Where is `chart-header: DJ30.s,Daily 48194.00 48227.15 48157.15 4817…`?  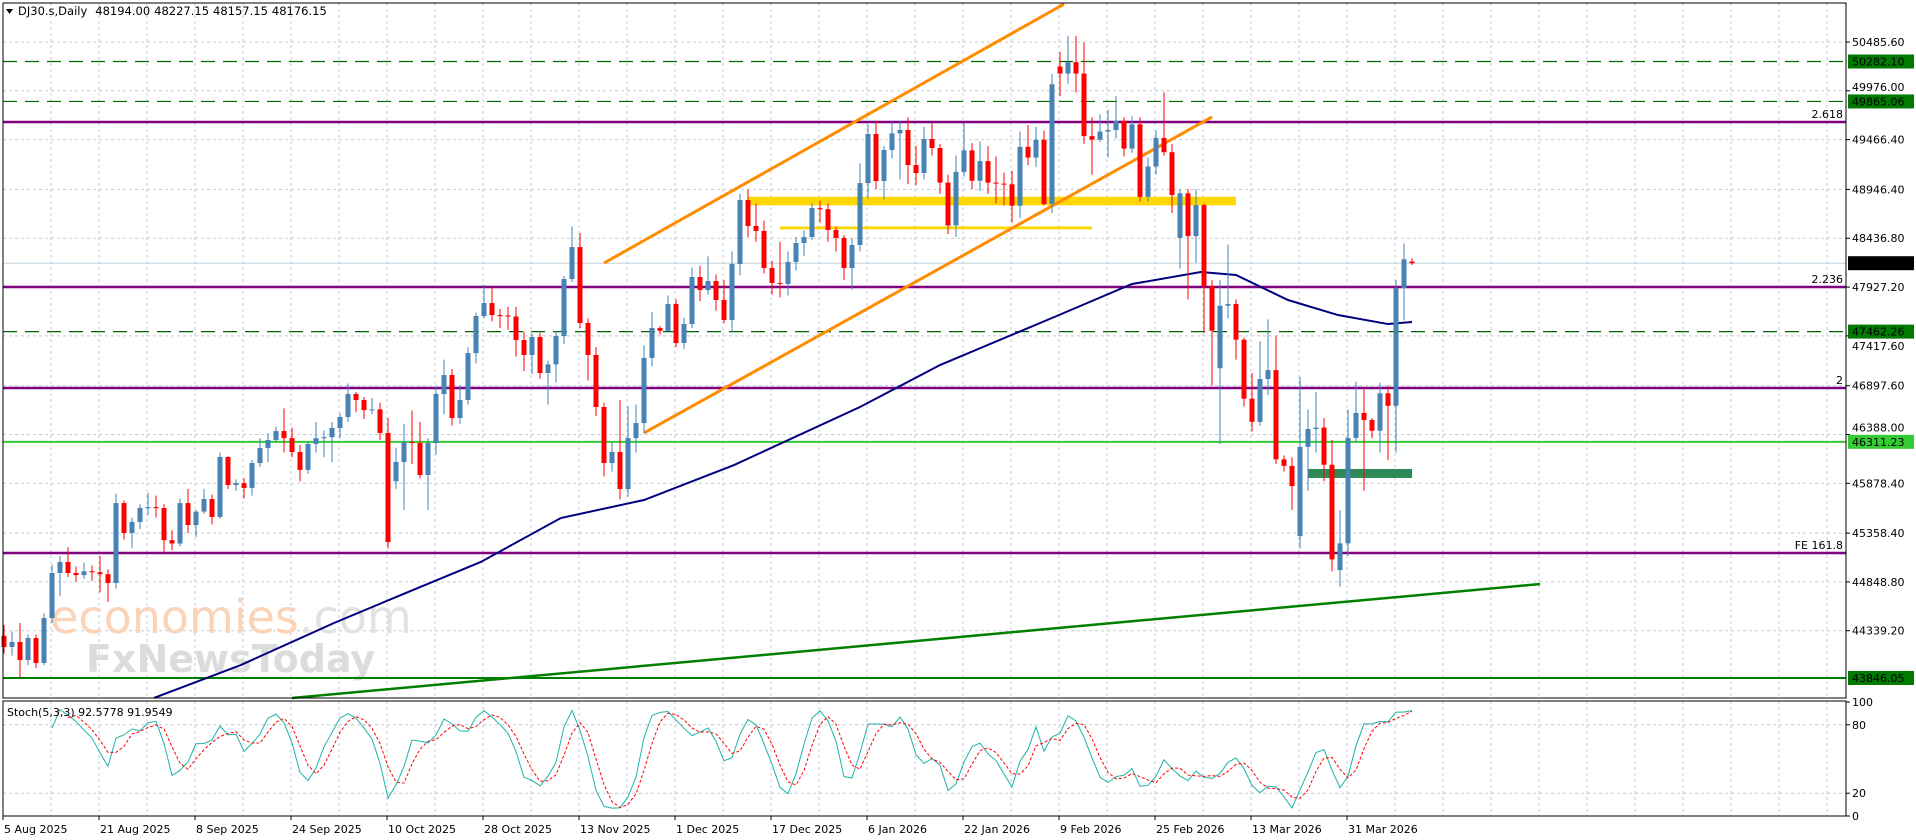 chart-header: DJ30.s,Daily 48194.00 48227.15 48157.15 4817… is located at coordinates (166, 11).